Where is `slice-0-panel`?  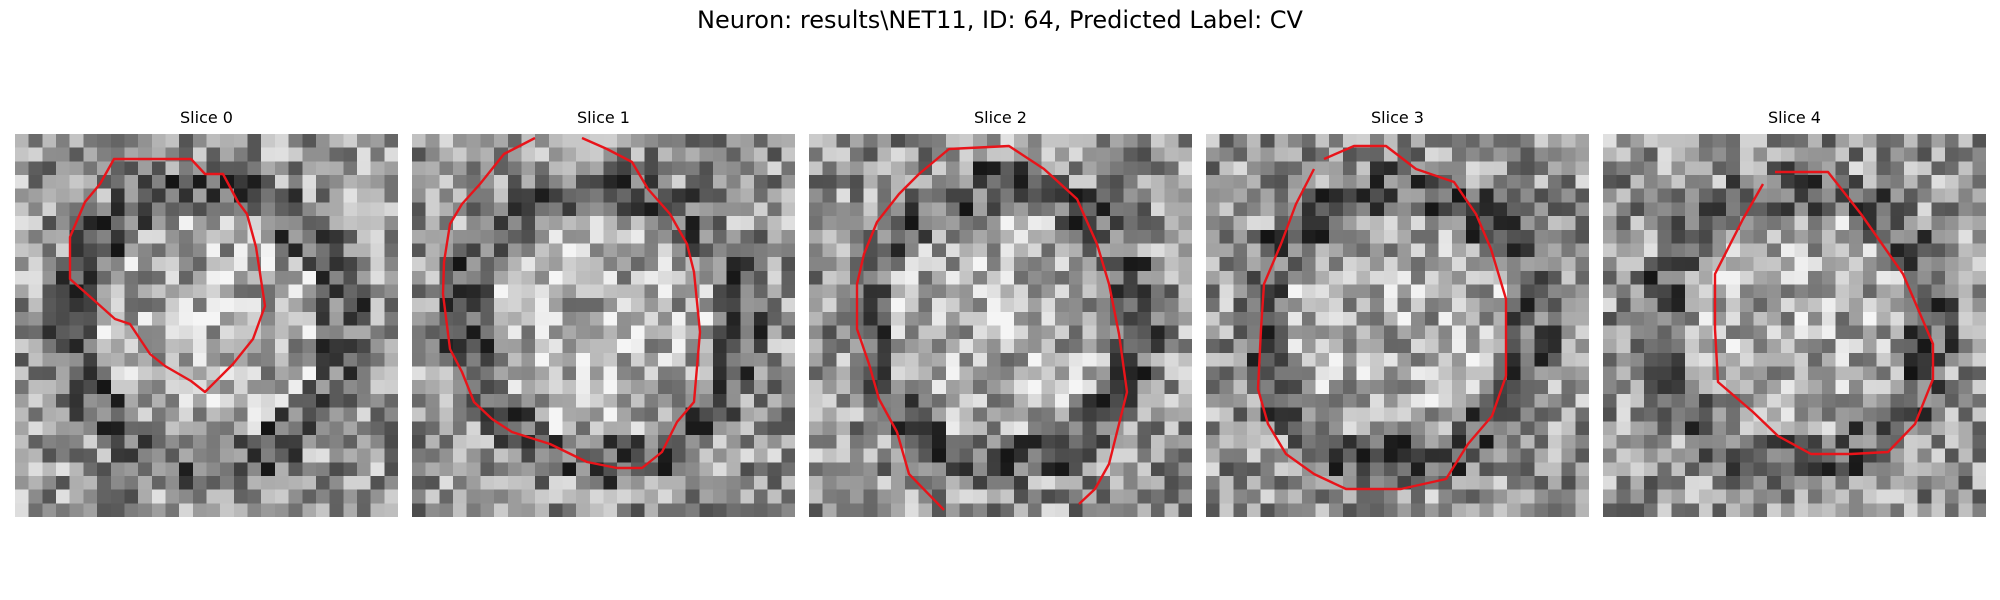 slice-0-panel is located at coordinates (206, 325).